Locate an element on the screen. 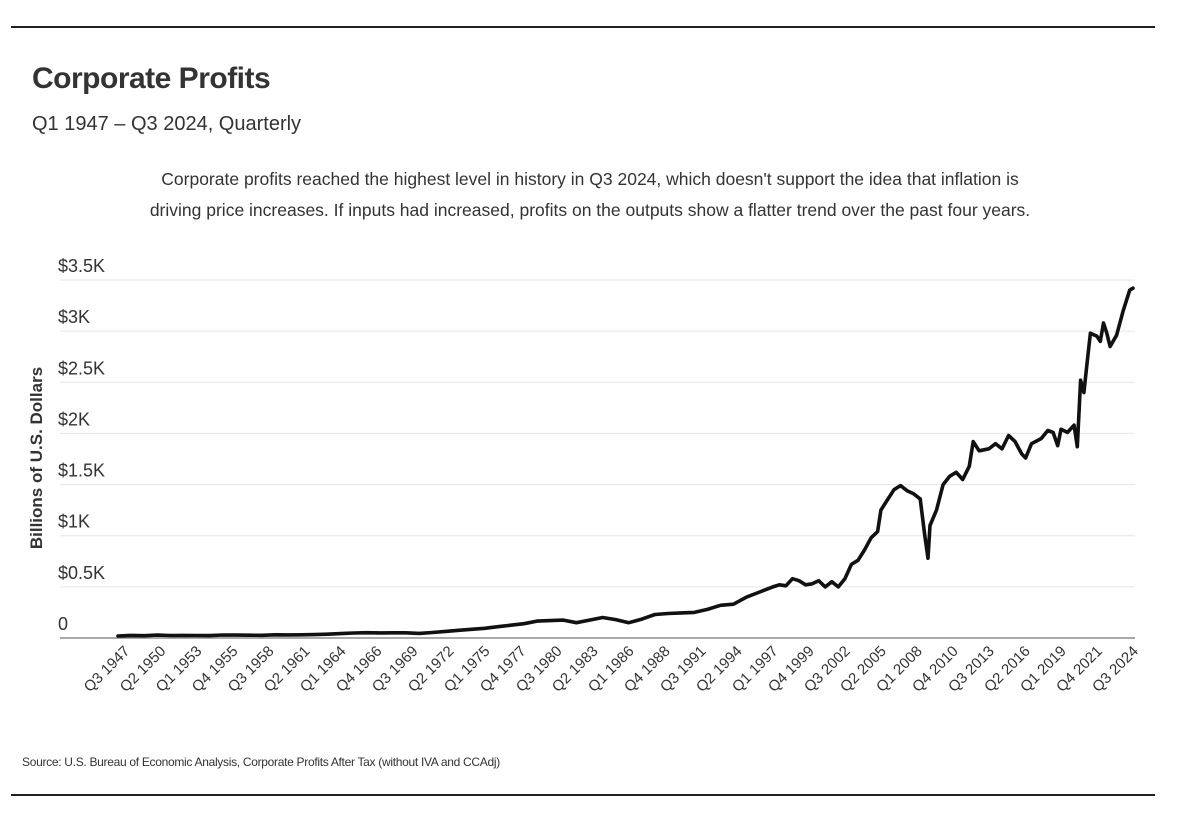  y-tick-label: $0.5K is located at coordinates (81, 573).